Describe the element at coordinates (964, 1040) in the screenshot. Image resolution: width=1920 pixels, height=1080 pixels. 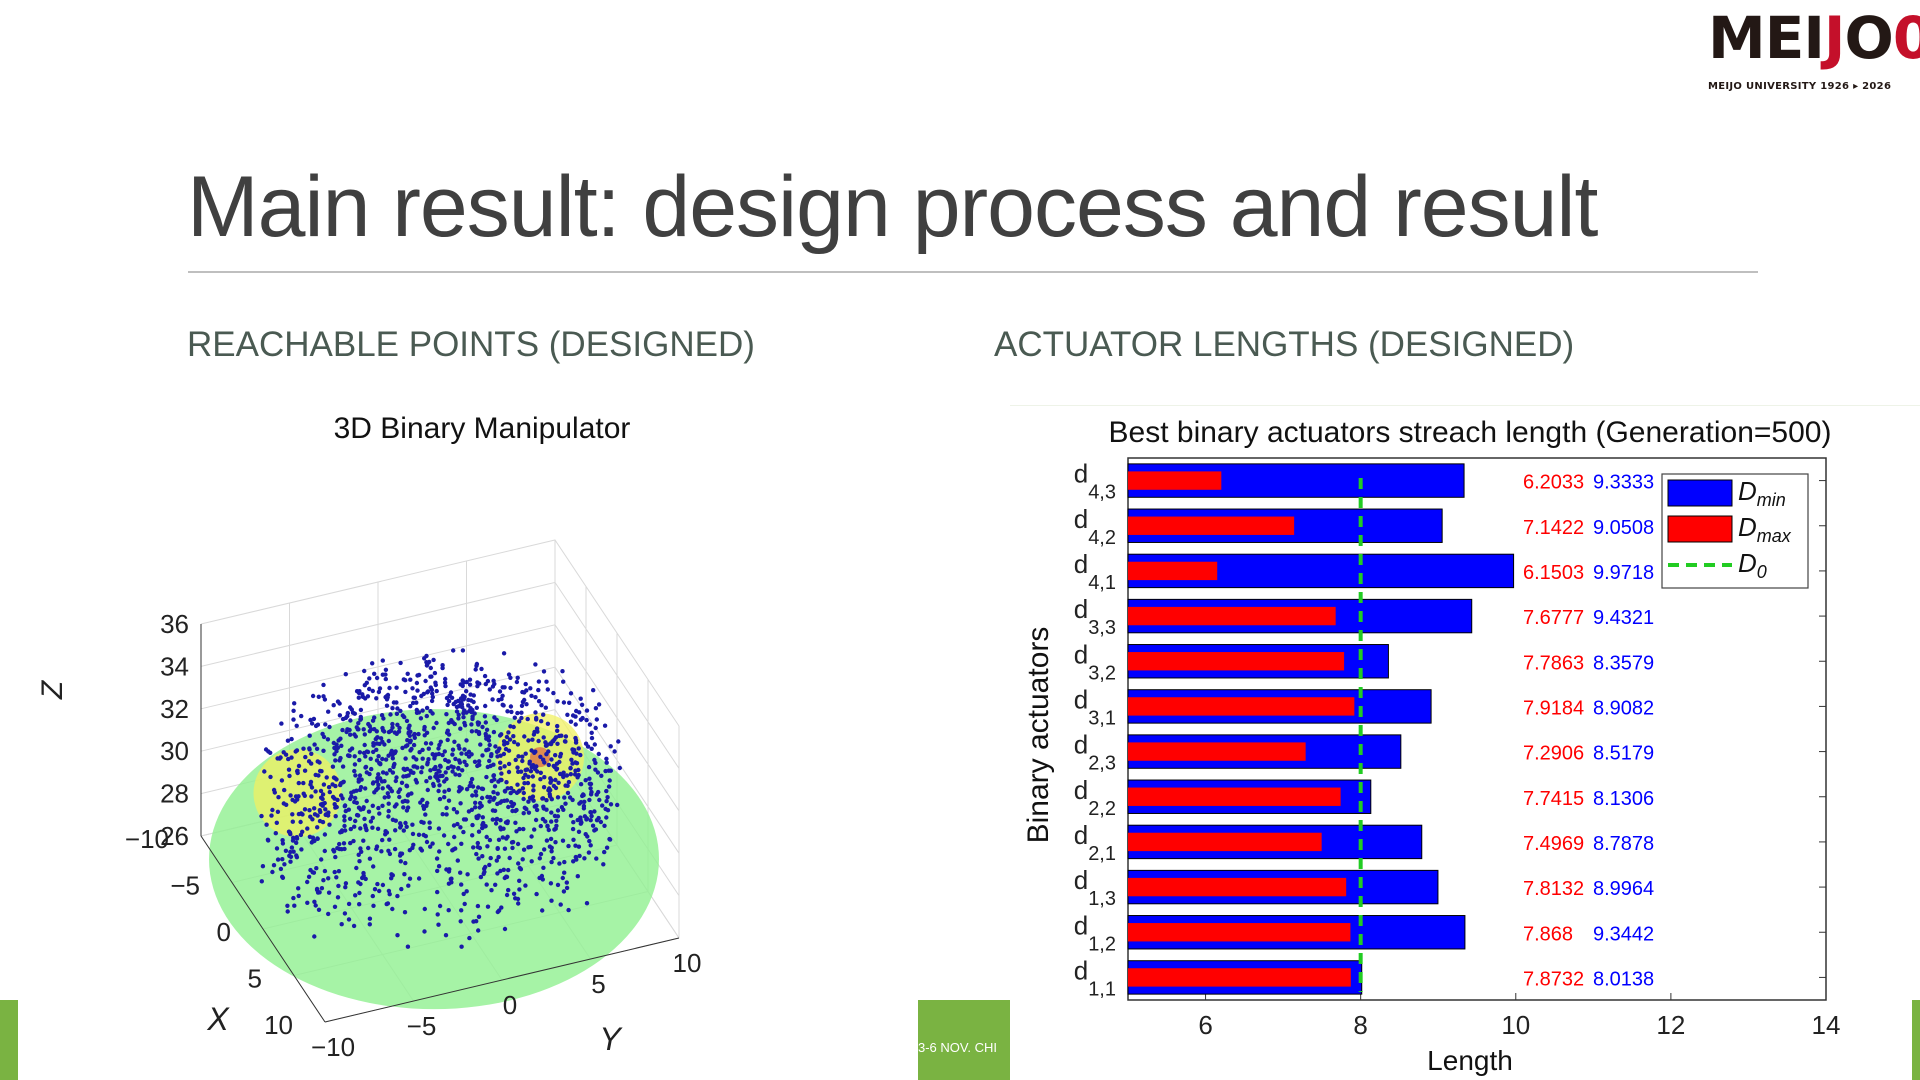
I see `footer-bar-mid: 3-6 NOV. CHI` at that location.